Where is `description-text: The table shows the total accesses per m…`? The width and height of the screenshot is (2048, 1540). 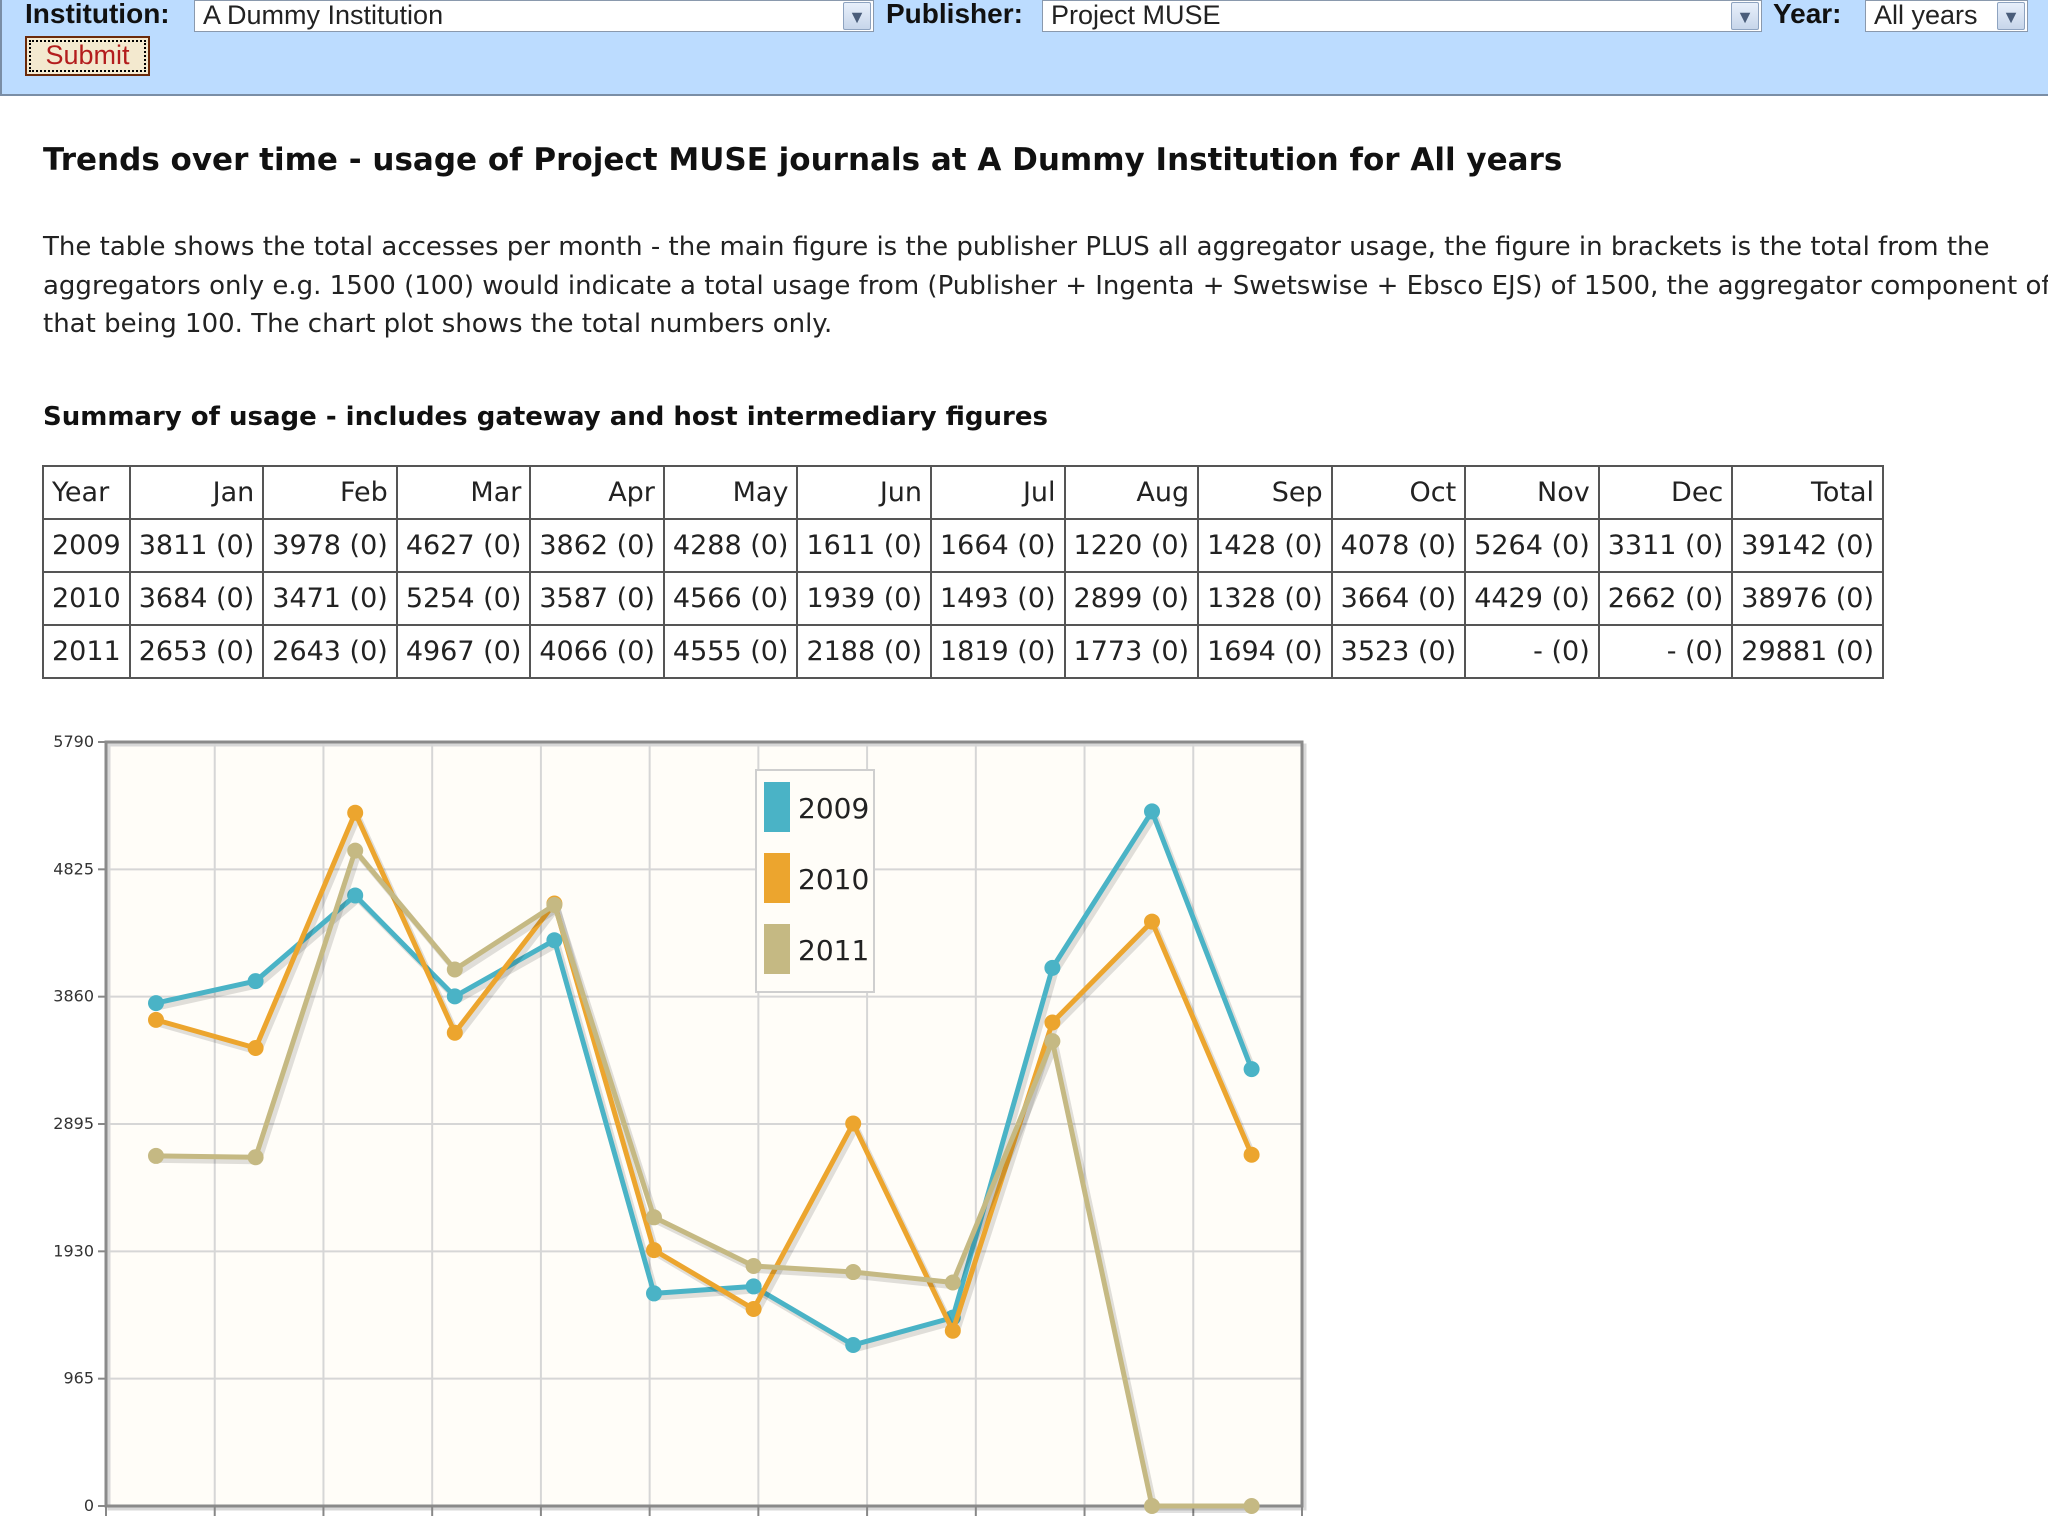 description-text: The table shows the total accesses per m… is located at coordinates (1045, 285).